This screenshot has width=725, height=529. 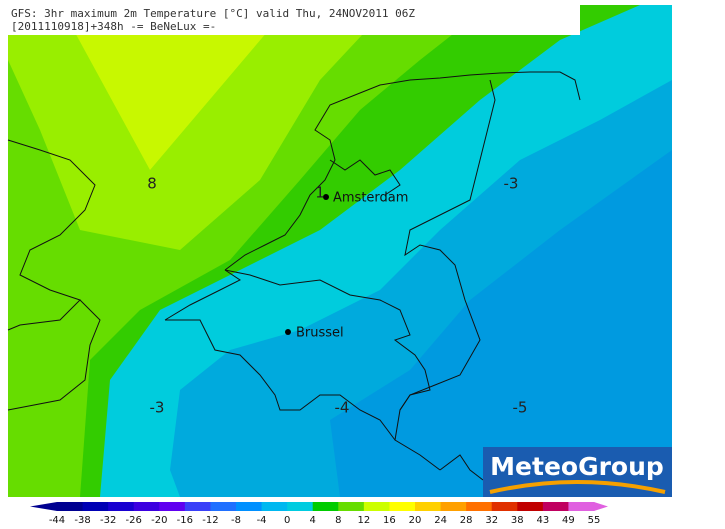 What do you see at coordinates (466, 520) in the screenshot?
I see `colorbar-tick-label: 28` at bounding box center [466, 520].